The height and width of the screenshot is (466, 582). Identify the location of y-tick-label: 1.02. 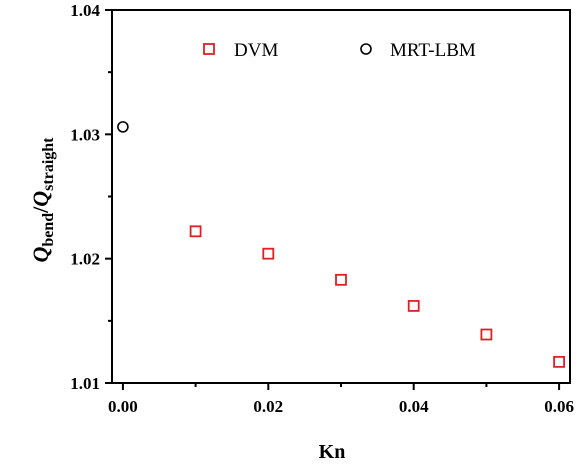
(85, 259).